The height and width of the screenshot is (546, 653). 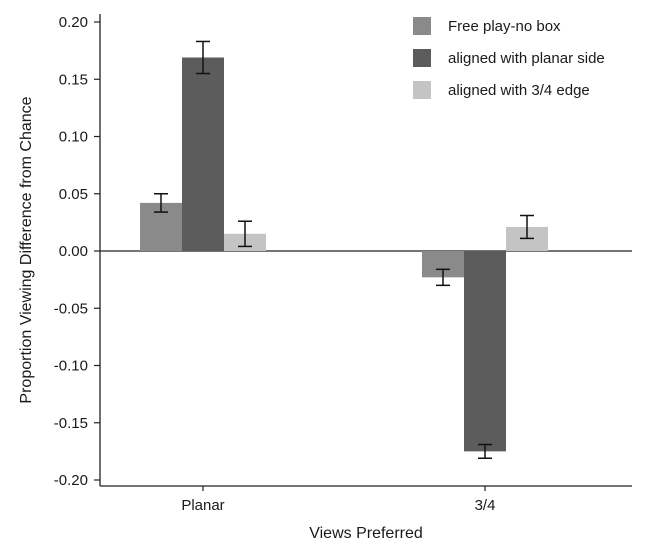 What do you see at coordinates (485, 351) in the screenshot?
I see `bar-3/4-1` at bounding box center [485, 351].